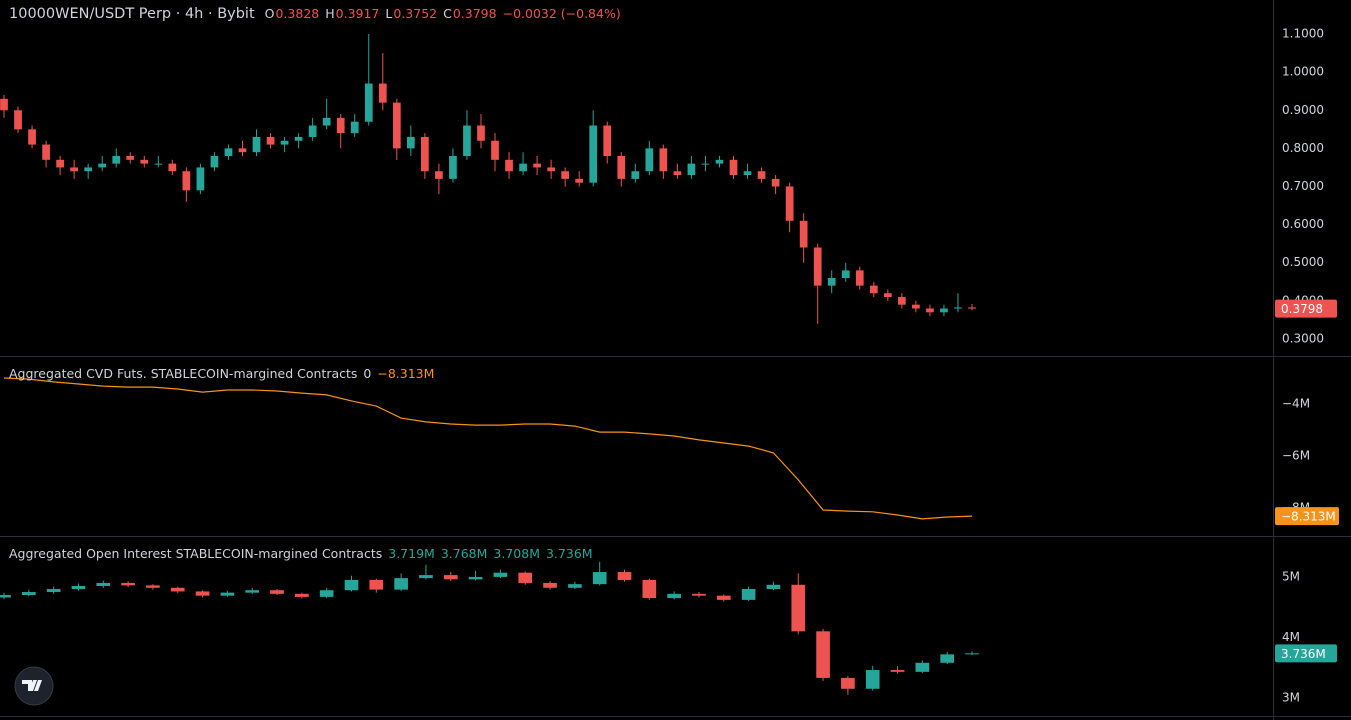 This screenshot has width=1351, height=720. What do you see at coordinates (1296, 404) in the screenshot?
I see `y-tick-label: −4M` at bounding box center [1296, 404].